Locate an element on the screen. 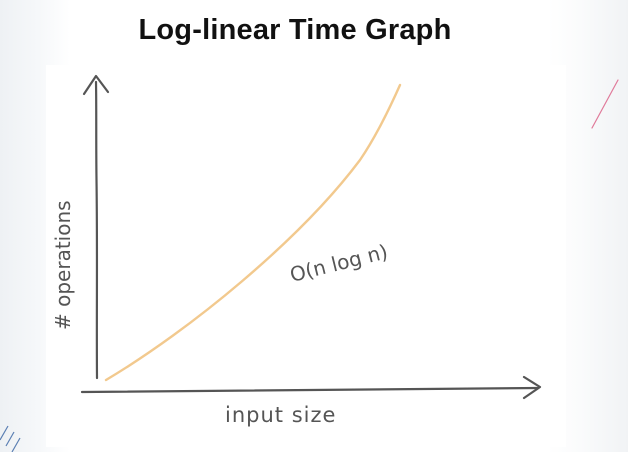 The width and height of the screenshot is (628, 452). y-axis-line is located at coordinates (96, 230).